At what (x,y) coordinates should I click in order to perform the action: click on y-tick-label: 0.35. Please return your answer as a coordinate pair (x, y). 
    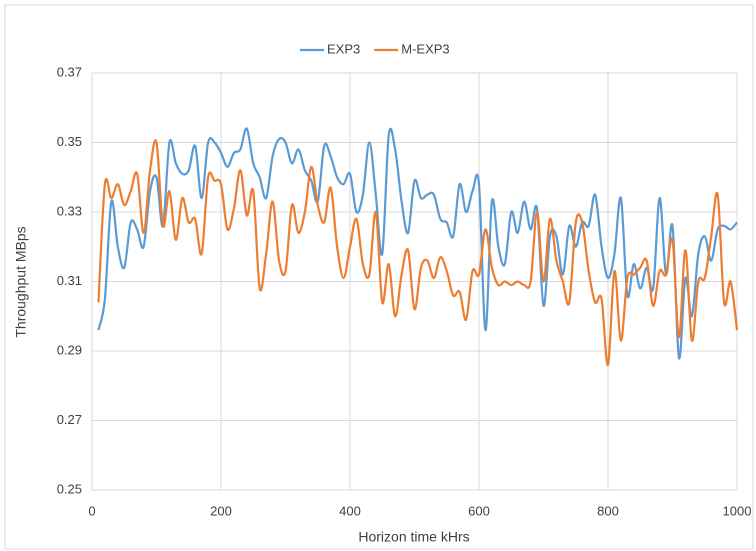
    Looking at the image, I should click on (69, 141).